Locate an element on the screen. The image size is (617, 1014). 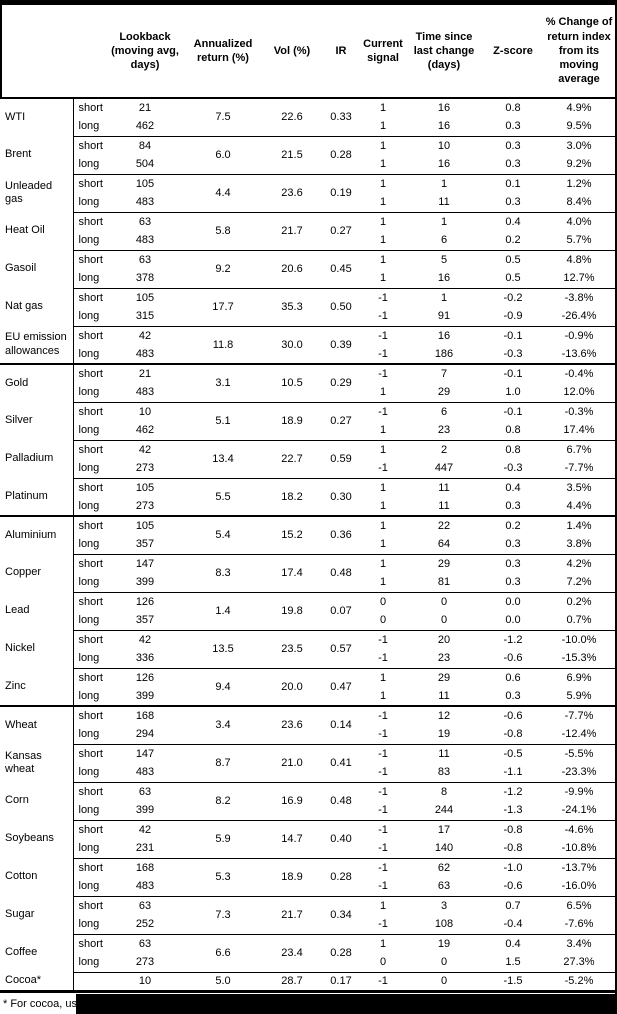
ir-value: 0.45 is located at coordinates (341, 268).